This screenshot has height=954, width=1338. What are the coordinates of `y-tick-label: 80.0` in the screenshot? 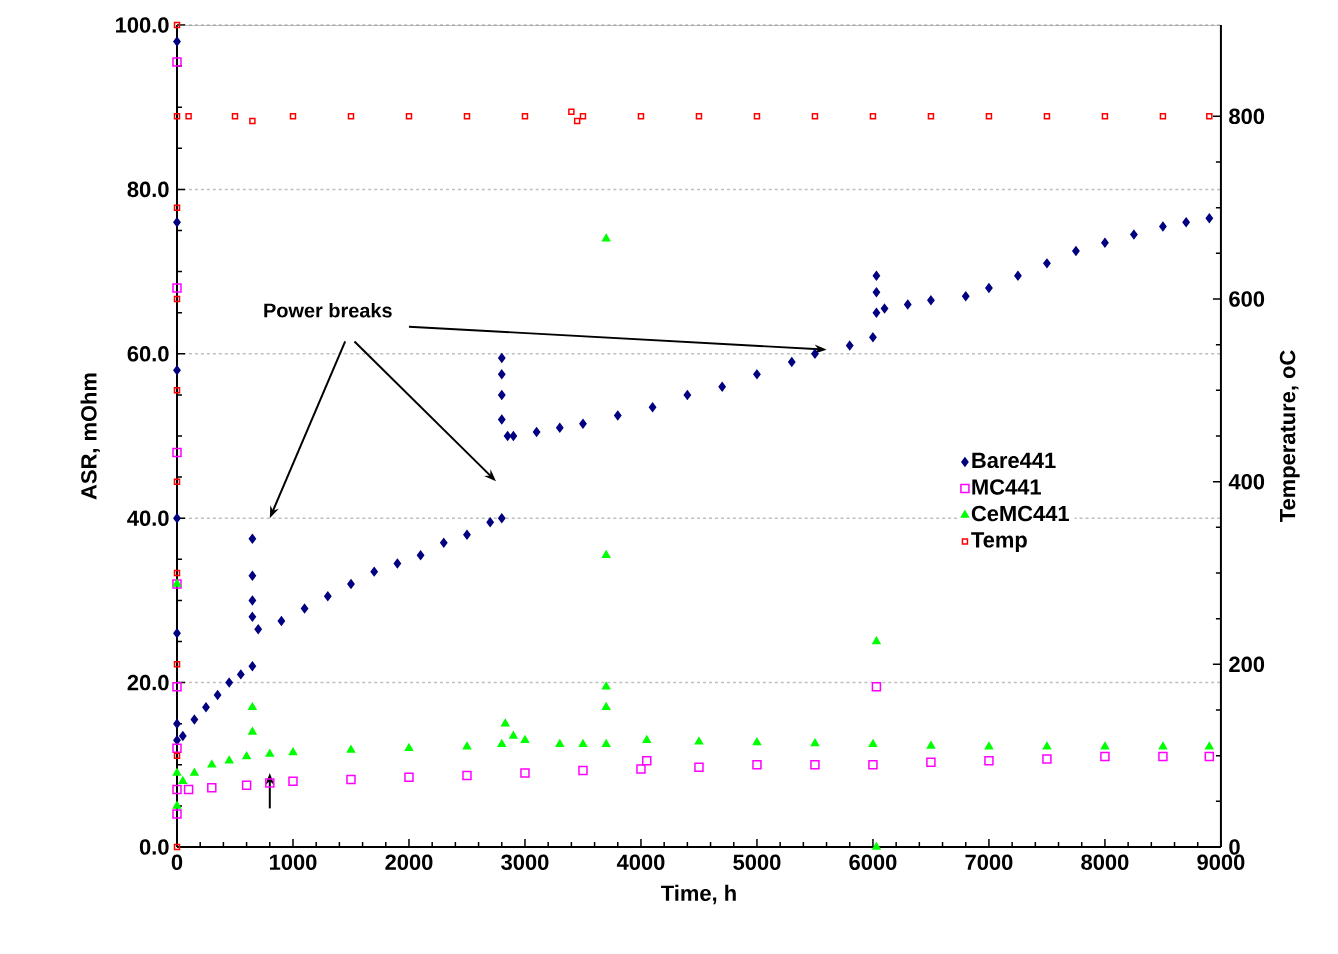 It's located at (148, 189).